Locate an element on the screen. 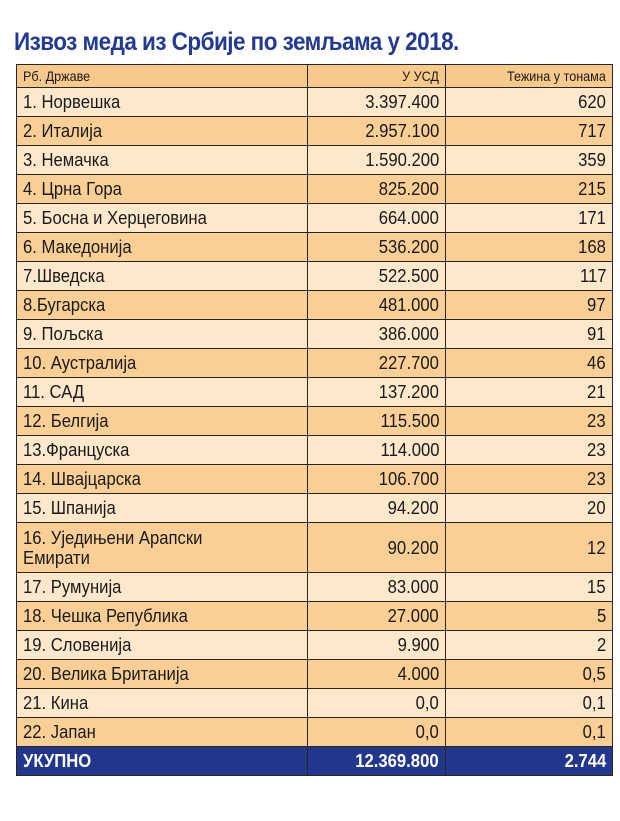 Image resolution: width=620 pixels, height=821 pixels. country-cell: 12. Белгија is located at coordinates (162, 421).